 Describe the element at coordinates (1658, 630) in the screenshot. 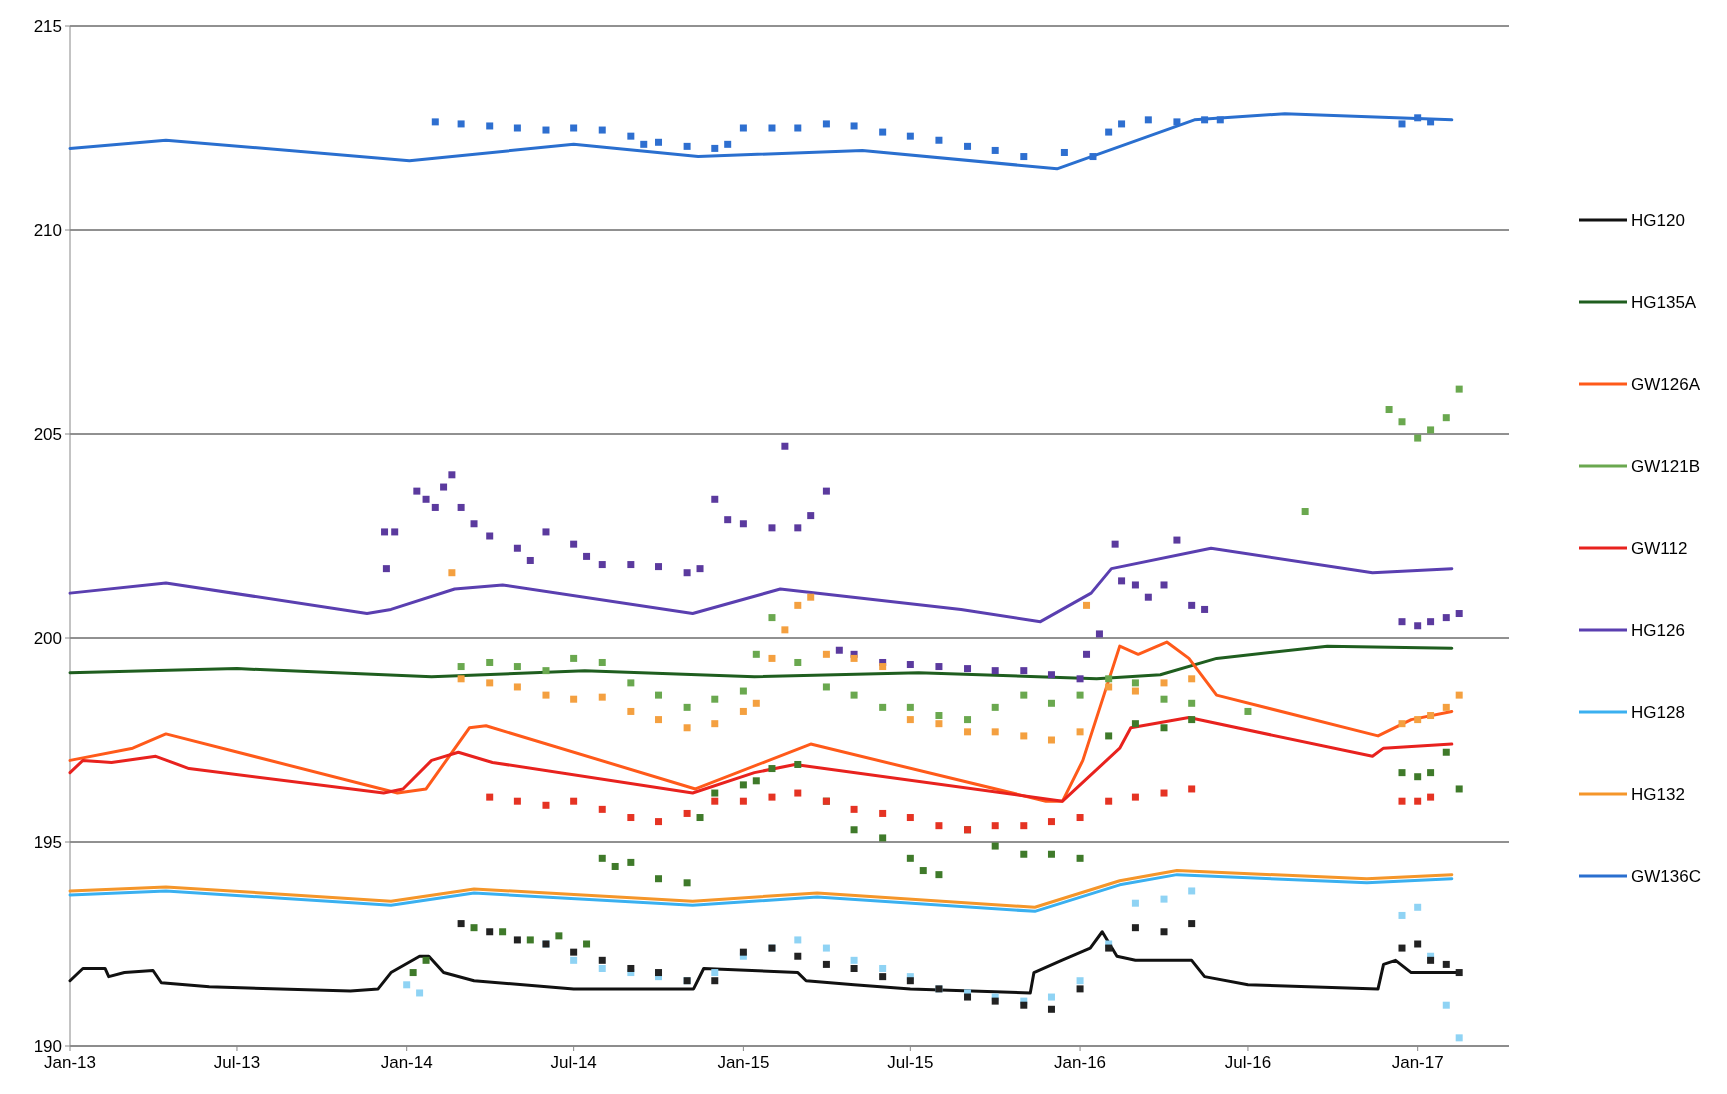

I see `legend-label: HG126` at that location.